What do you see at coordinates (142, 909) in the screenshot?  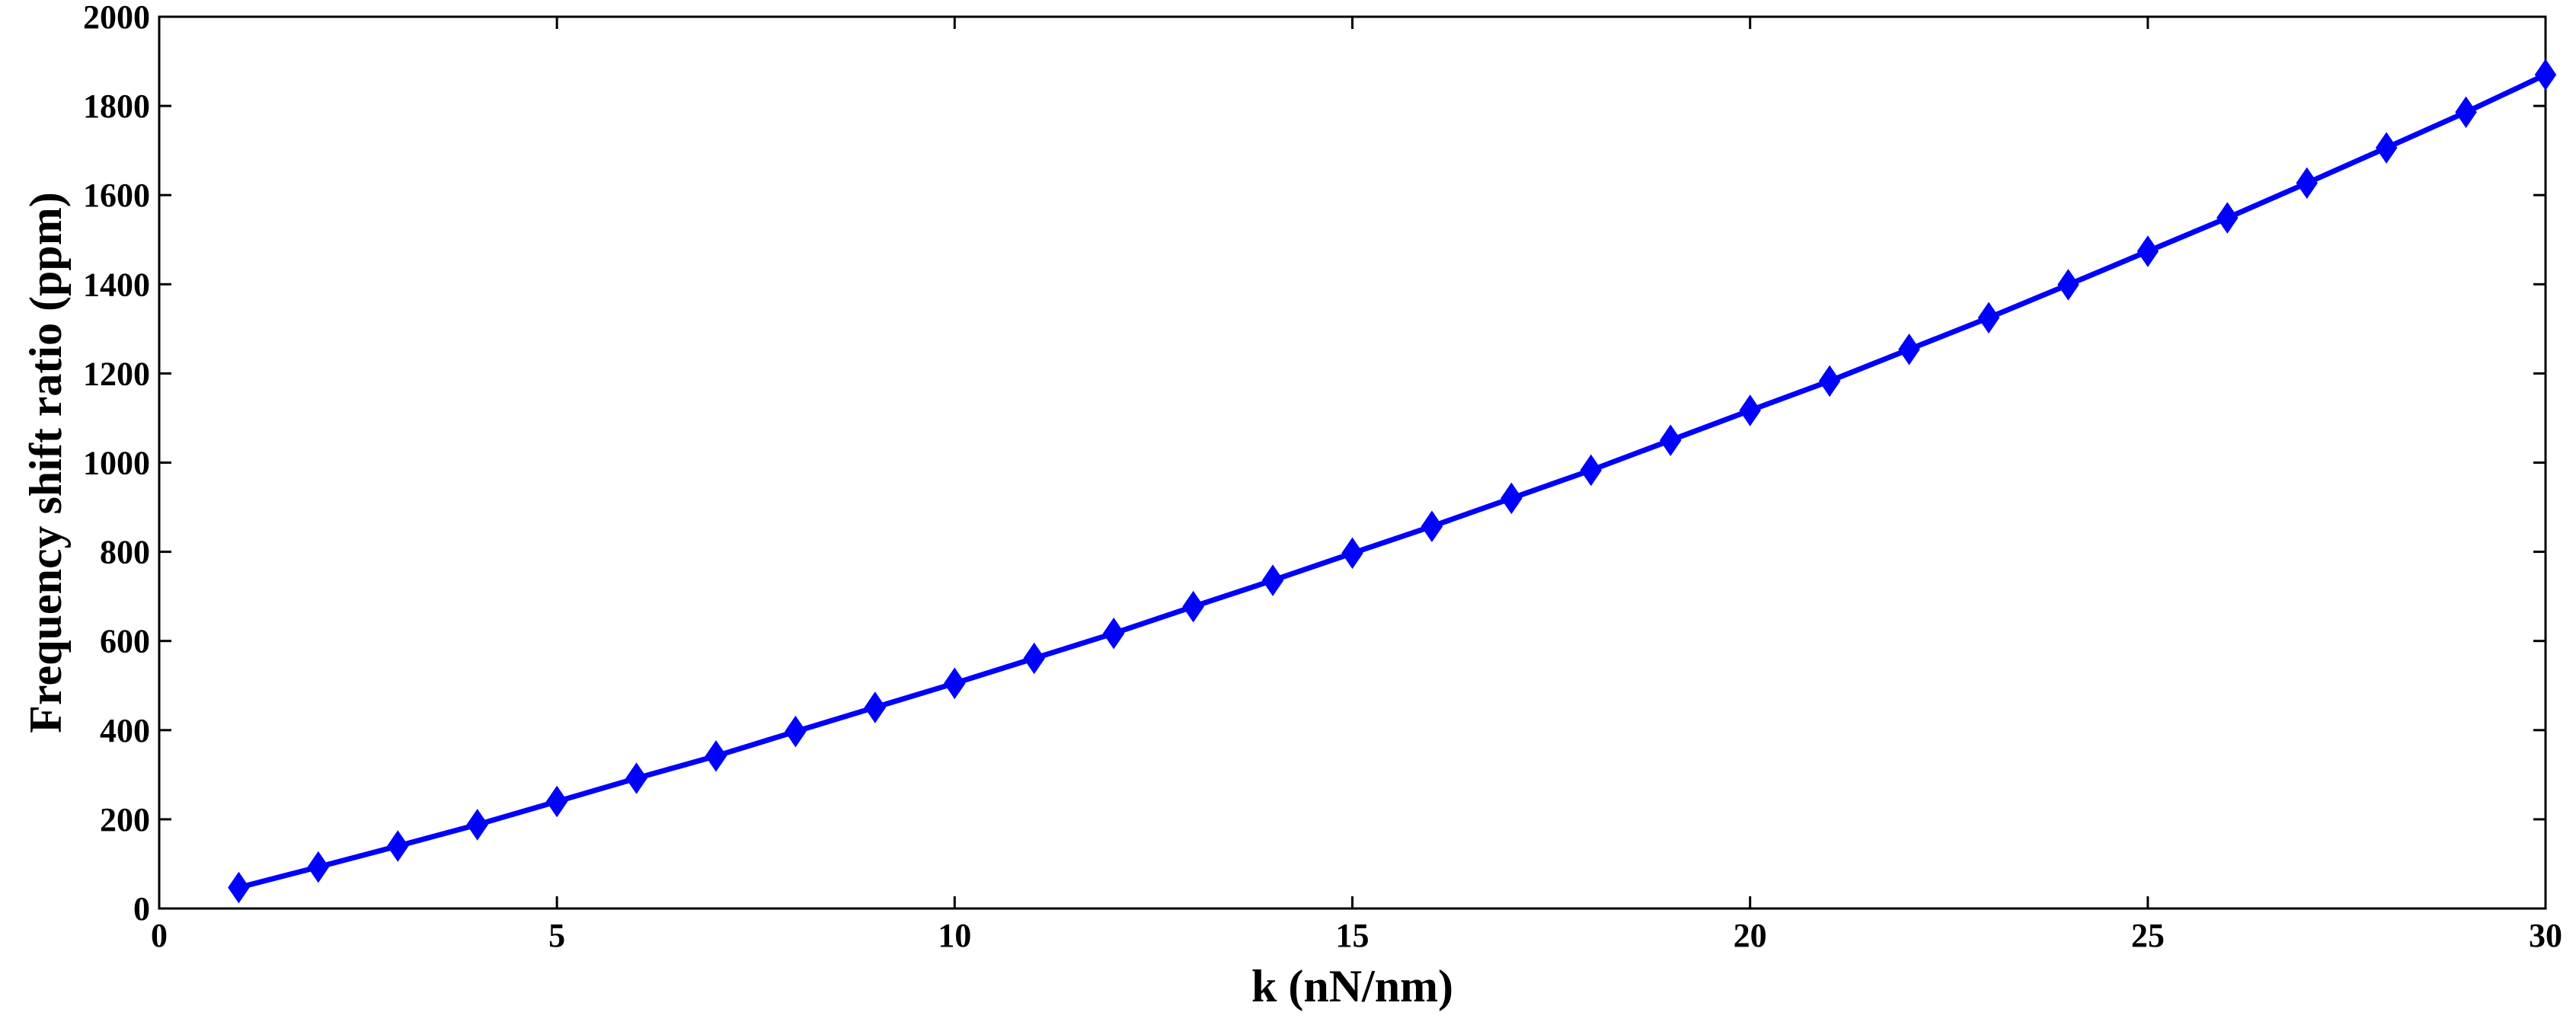 I see `y-tick-label: 0` at bounding box center [142, 909].